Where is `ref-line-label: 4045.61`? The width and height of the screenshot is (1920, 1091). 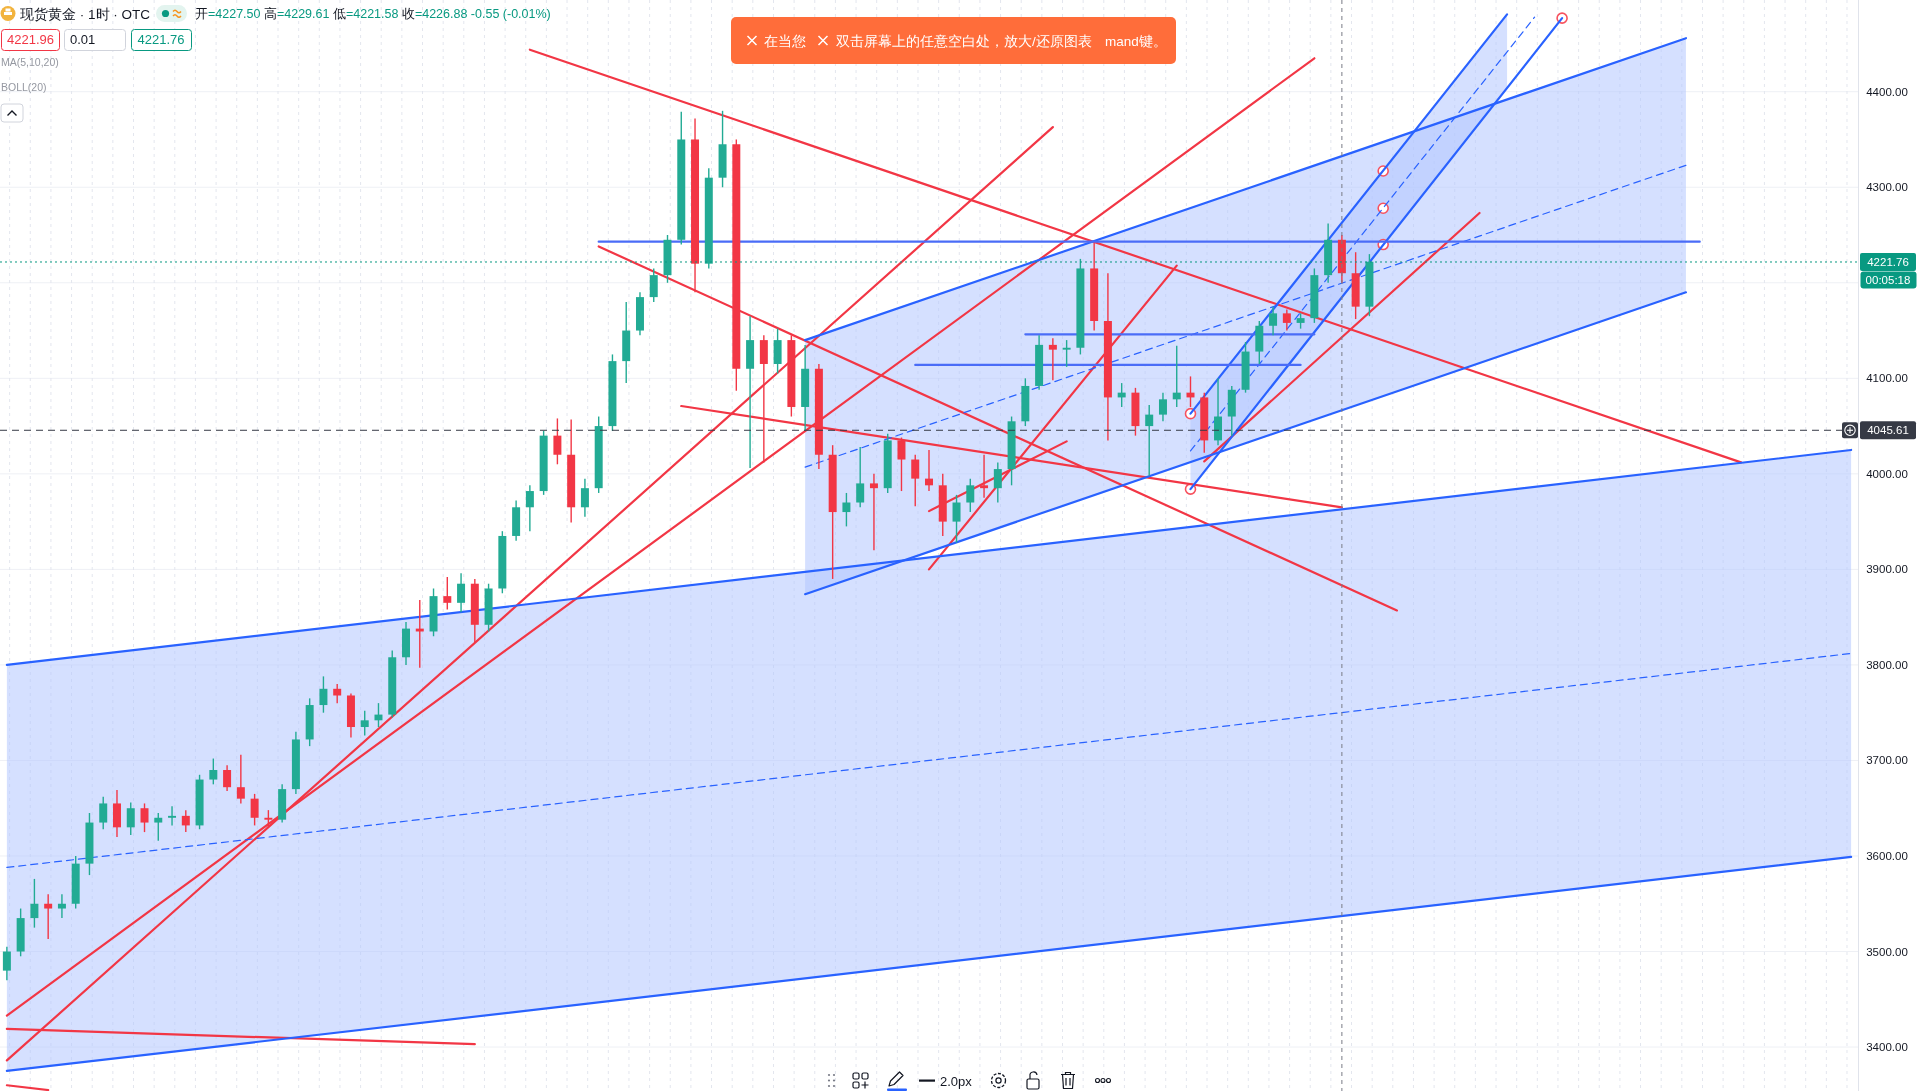 ref-line-label: 4045.61 is located at coordinates (1888, 430).